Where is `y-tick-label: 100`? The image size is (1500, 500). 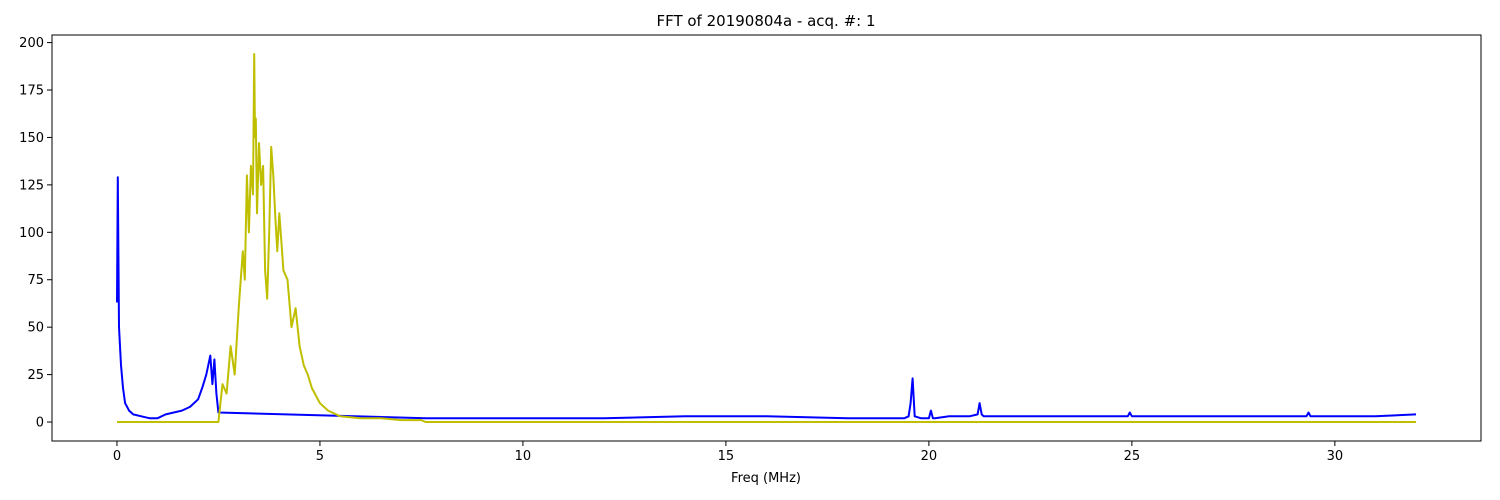
y-tick-label: 100 is located at coordinates (31, 233).